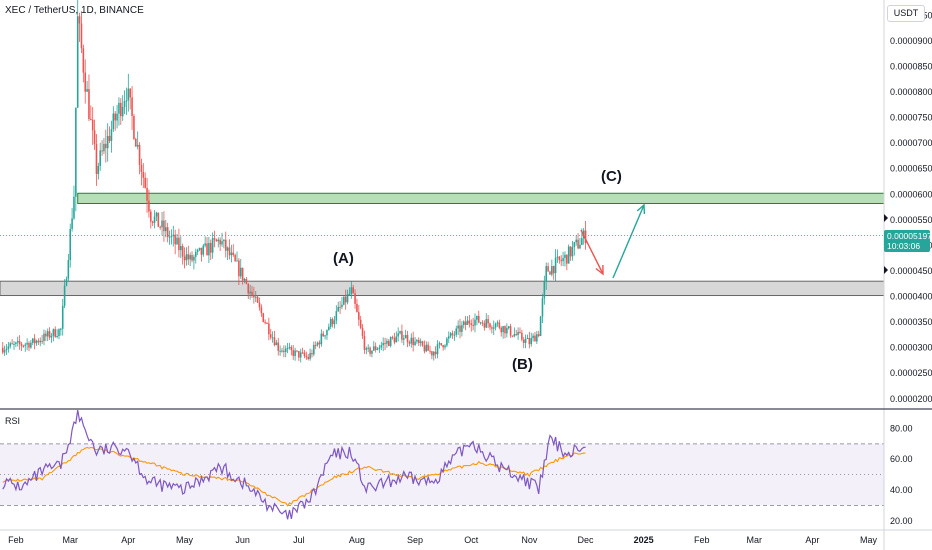 Image resolution: width=932 pixels, height=550 pixels. What do you see at coordinates (529, 540) in the screenshot?
I see `time-tick-label: Nov` at bounding box center [529, 540].